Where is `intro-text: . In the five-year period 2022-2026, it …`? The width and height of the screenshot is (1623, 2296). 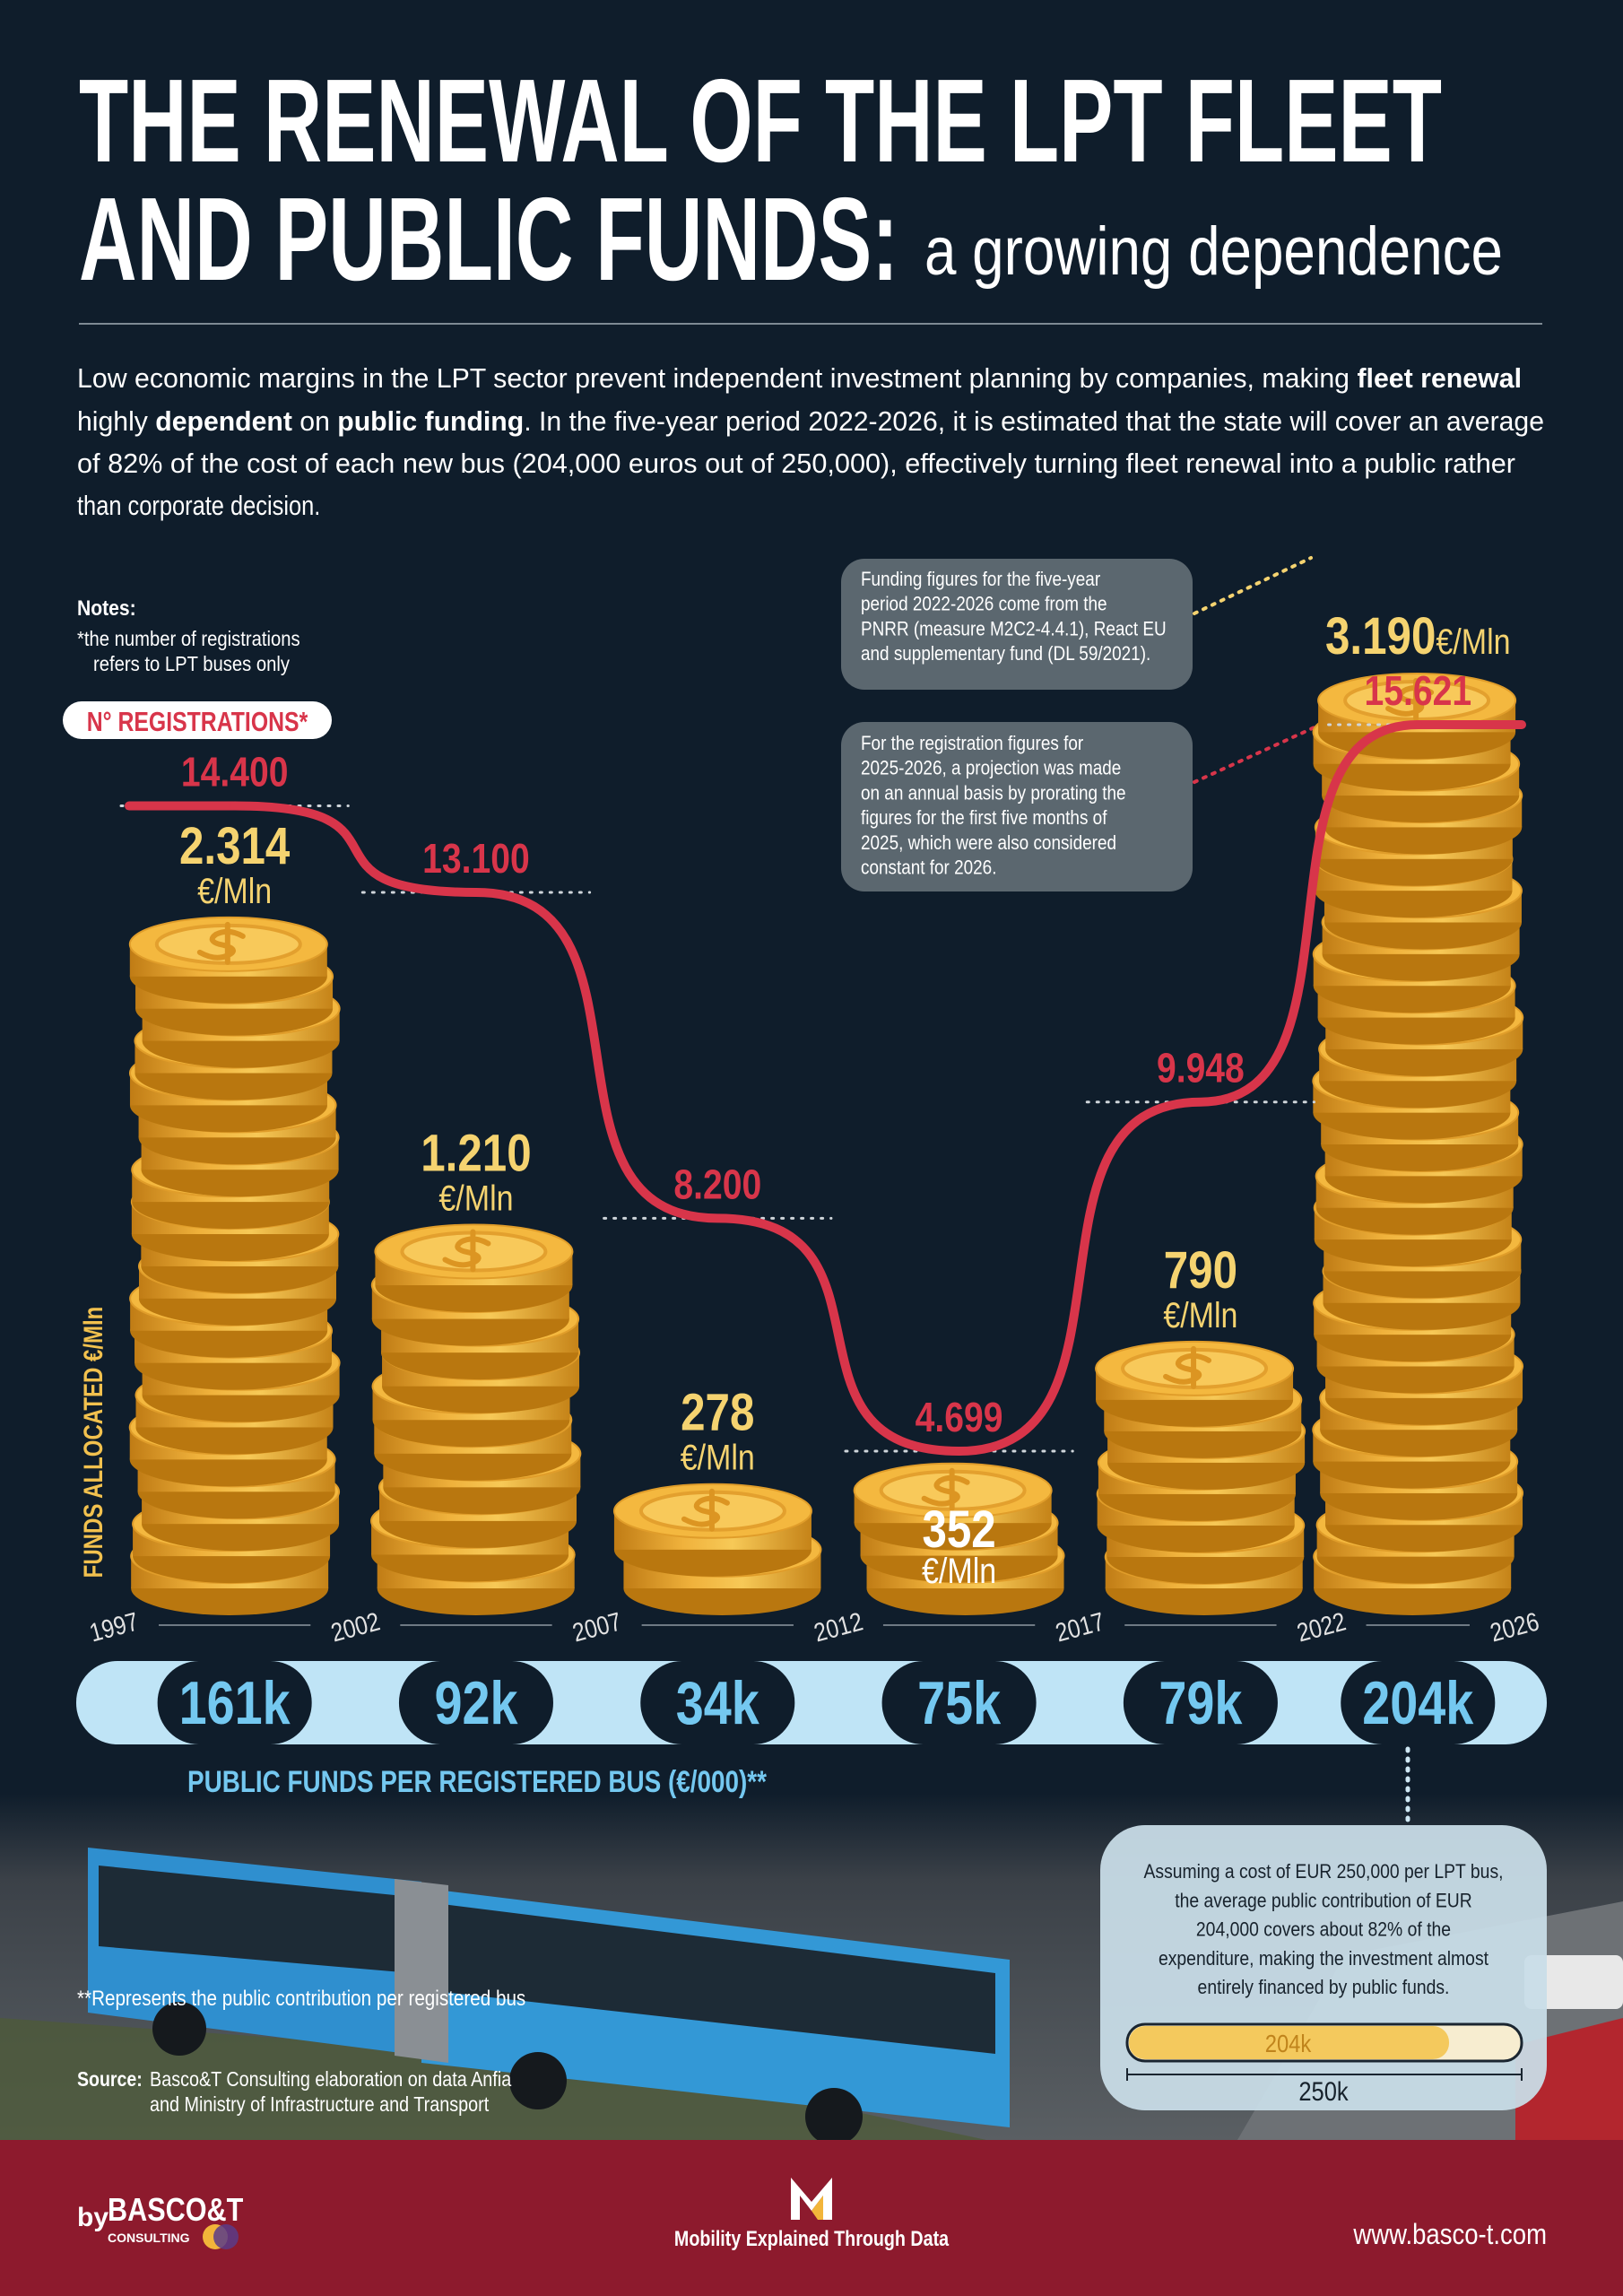 intro-text: . In the five-year period 2022-2026, it … is located at coordinates (1034, 421).